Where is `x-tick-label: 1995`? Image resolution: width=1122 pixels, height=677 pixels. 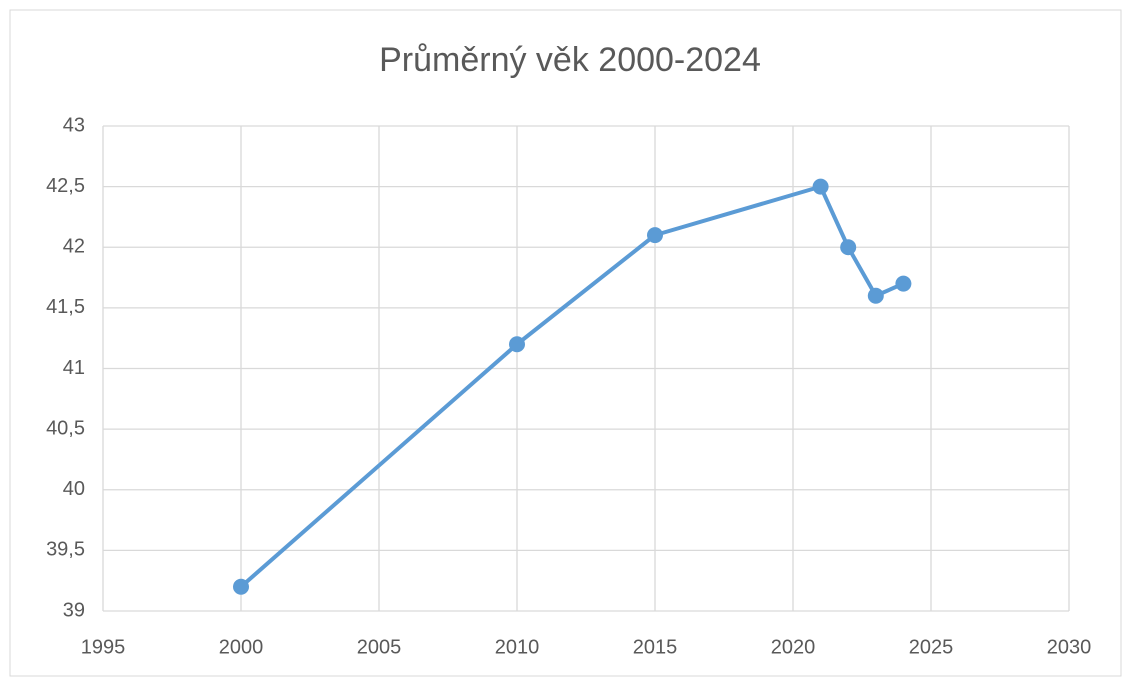 x-tick-label: 1995 is located at coordinates (103, 647).